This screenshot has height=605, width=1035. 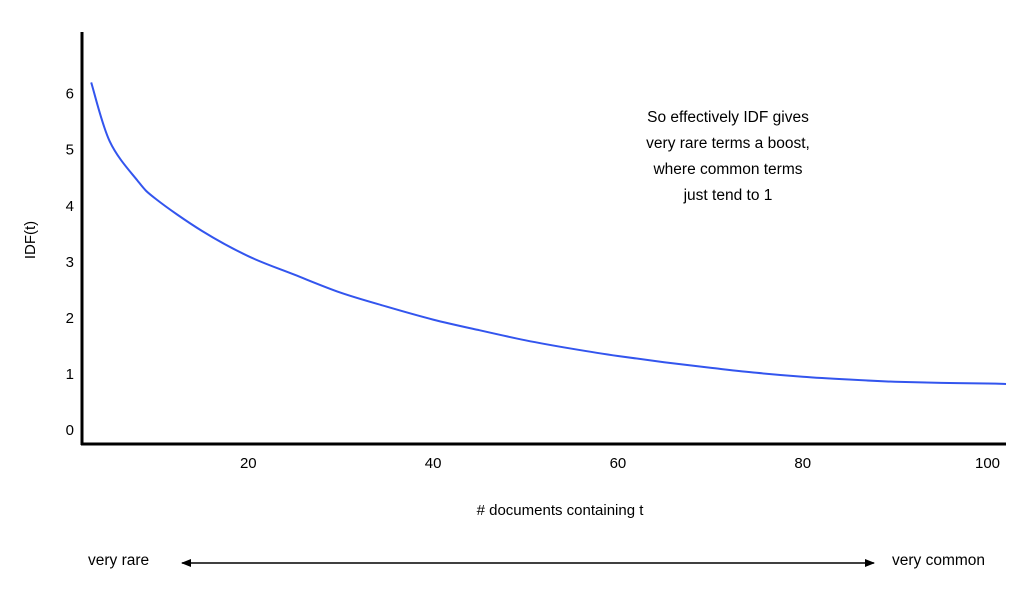 What do you see at coordinates (728, 117) in the screenshot?
I see `note-line: So effectively IDF gives` at bounding box center [728, 117].